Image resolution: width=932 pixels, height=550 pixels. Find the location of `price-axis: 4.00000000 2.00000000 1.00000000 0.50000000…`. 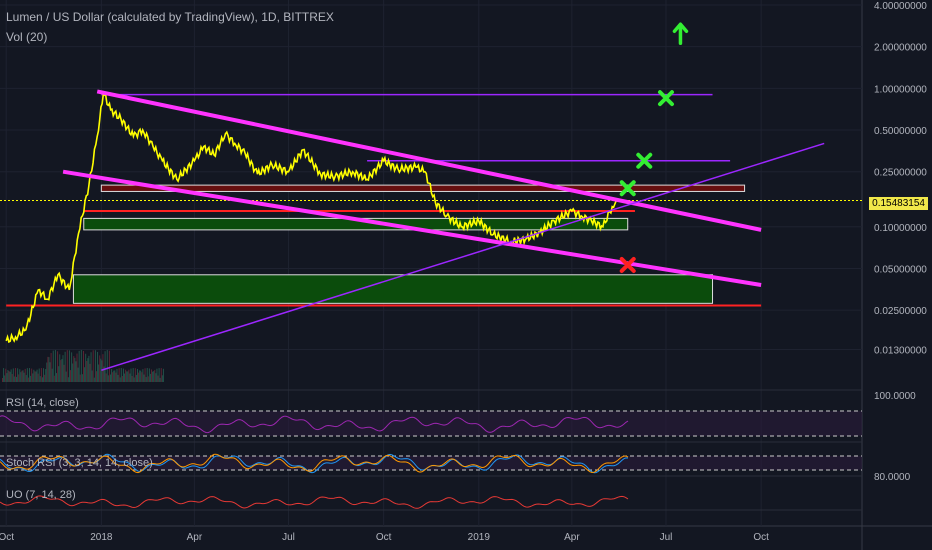

price-axis: 4.00000000 2.00000000 1.00000000 0.50000000… is located at coordinates (900, 178).